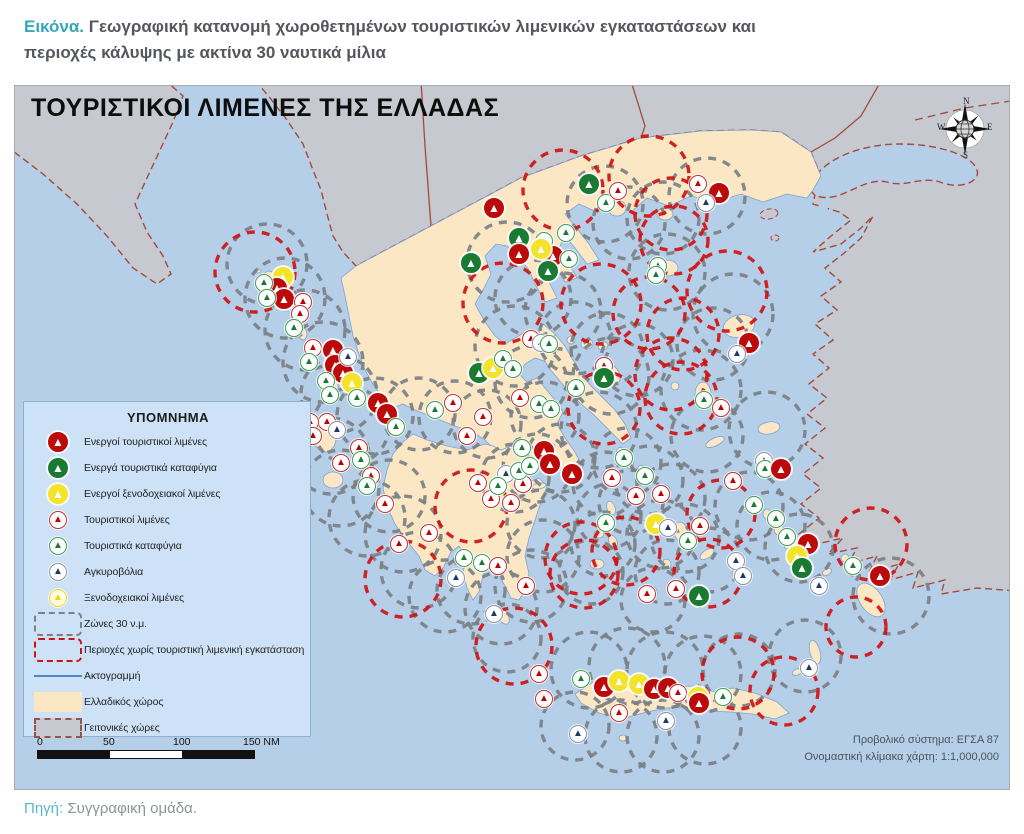 This screenshot has width=1024, height=834. Describe the element at coordinates (152, 494) in the screenshot. I see `legend-label: Ενεργοί ξενοδοχειακοί λιμένες` at that location.